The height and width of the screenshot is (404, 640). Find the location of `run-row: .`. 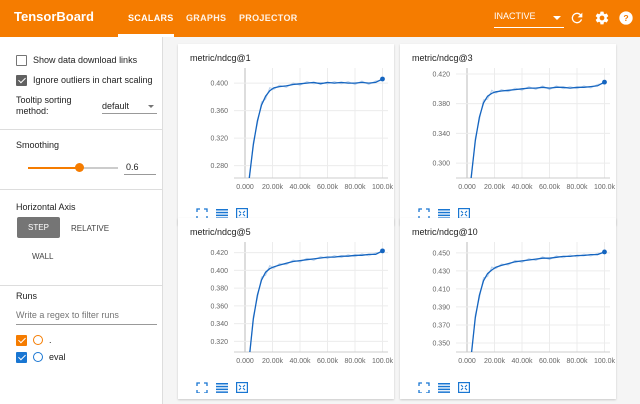

run-row: . is located at coordinates (34, 340).